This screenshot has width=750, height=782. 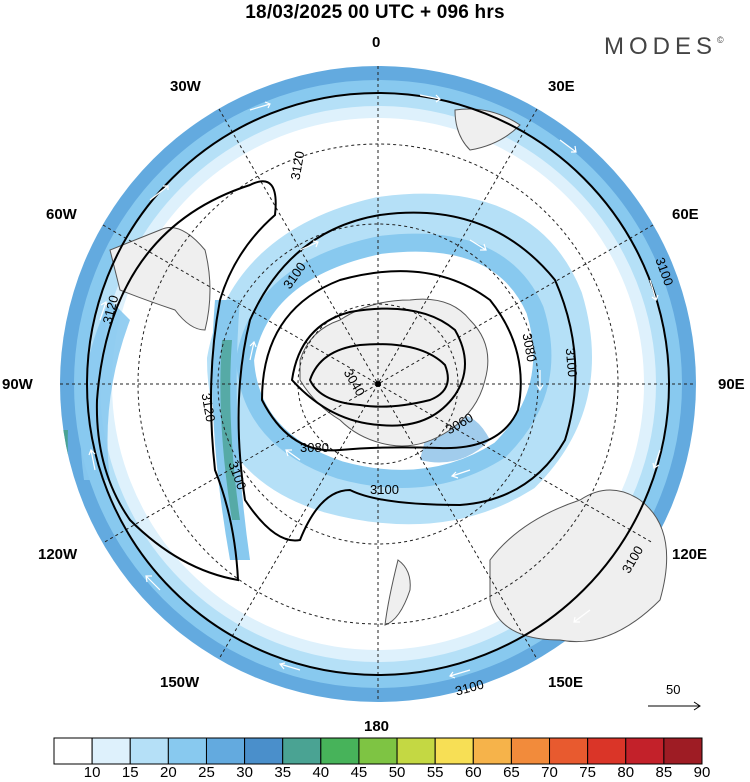 I want to click on colorbar-tick-label: 85, so click(x=664, y=772).